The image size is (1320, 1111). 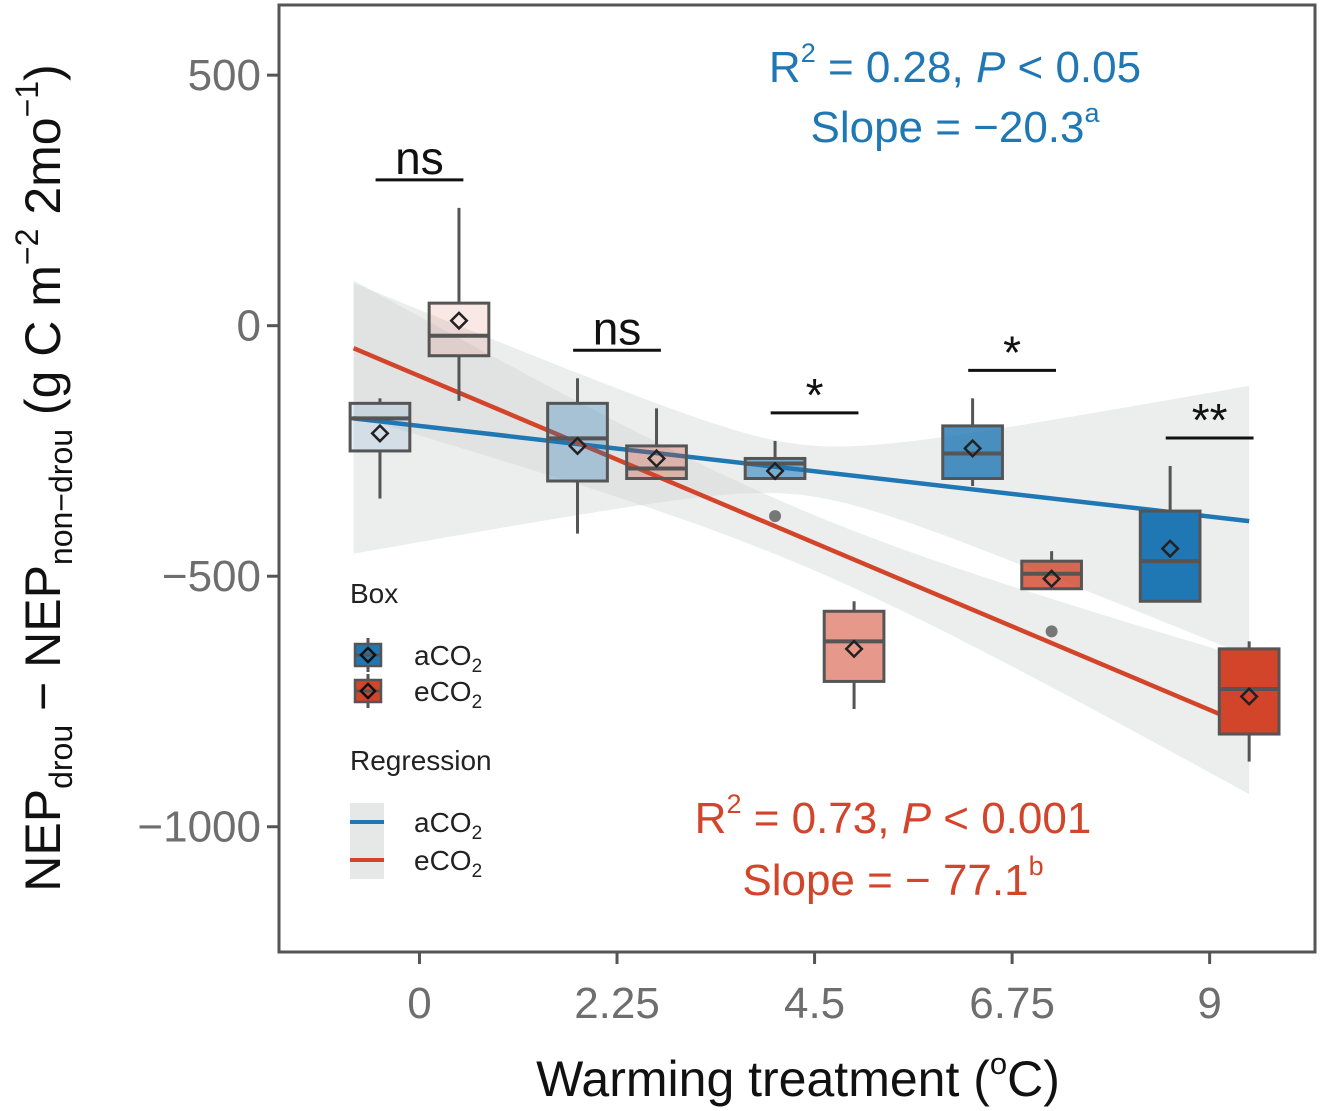 What do you see at coordinates (419, 1003) in the screenshot?
I see `x-tick-label: 0` at bounding box center [419, 1003].